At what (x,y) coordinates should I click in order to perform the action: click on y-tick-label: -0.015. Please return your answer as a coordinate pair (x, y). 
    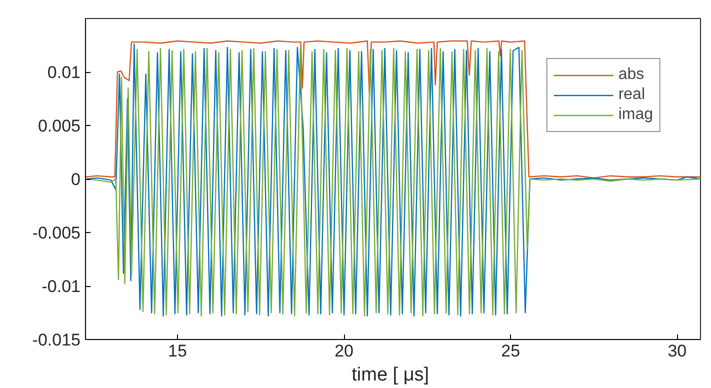
    Looking at the image, I should click on (56, 340).